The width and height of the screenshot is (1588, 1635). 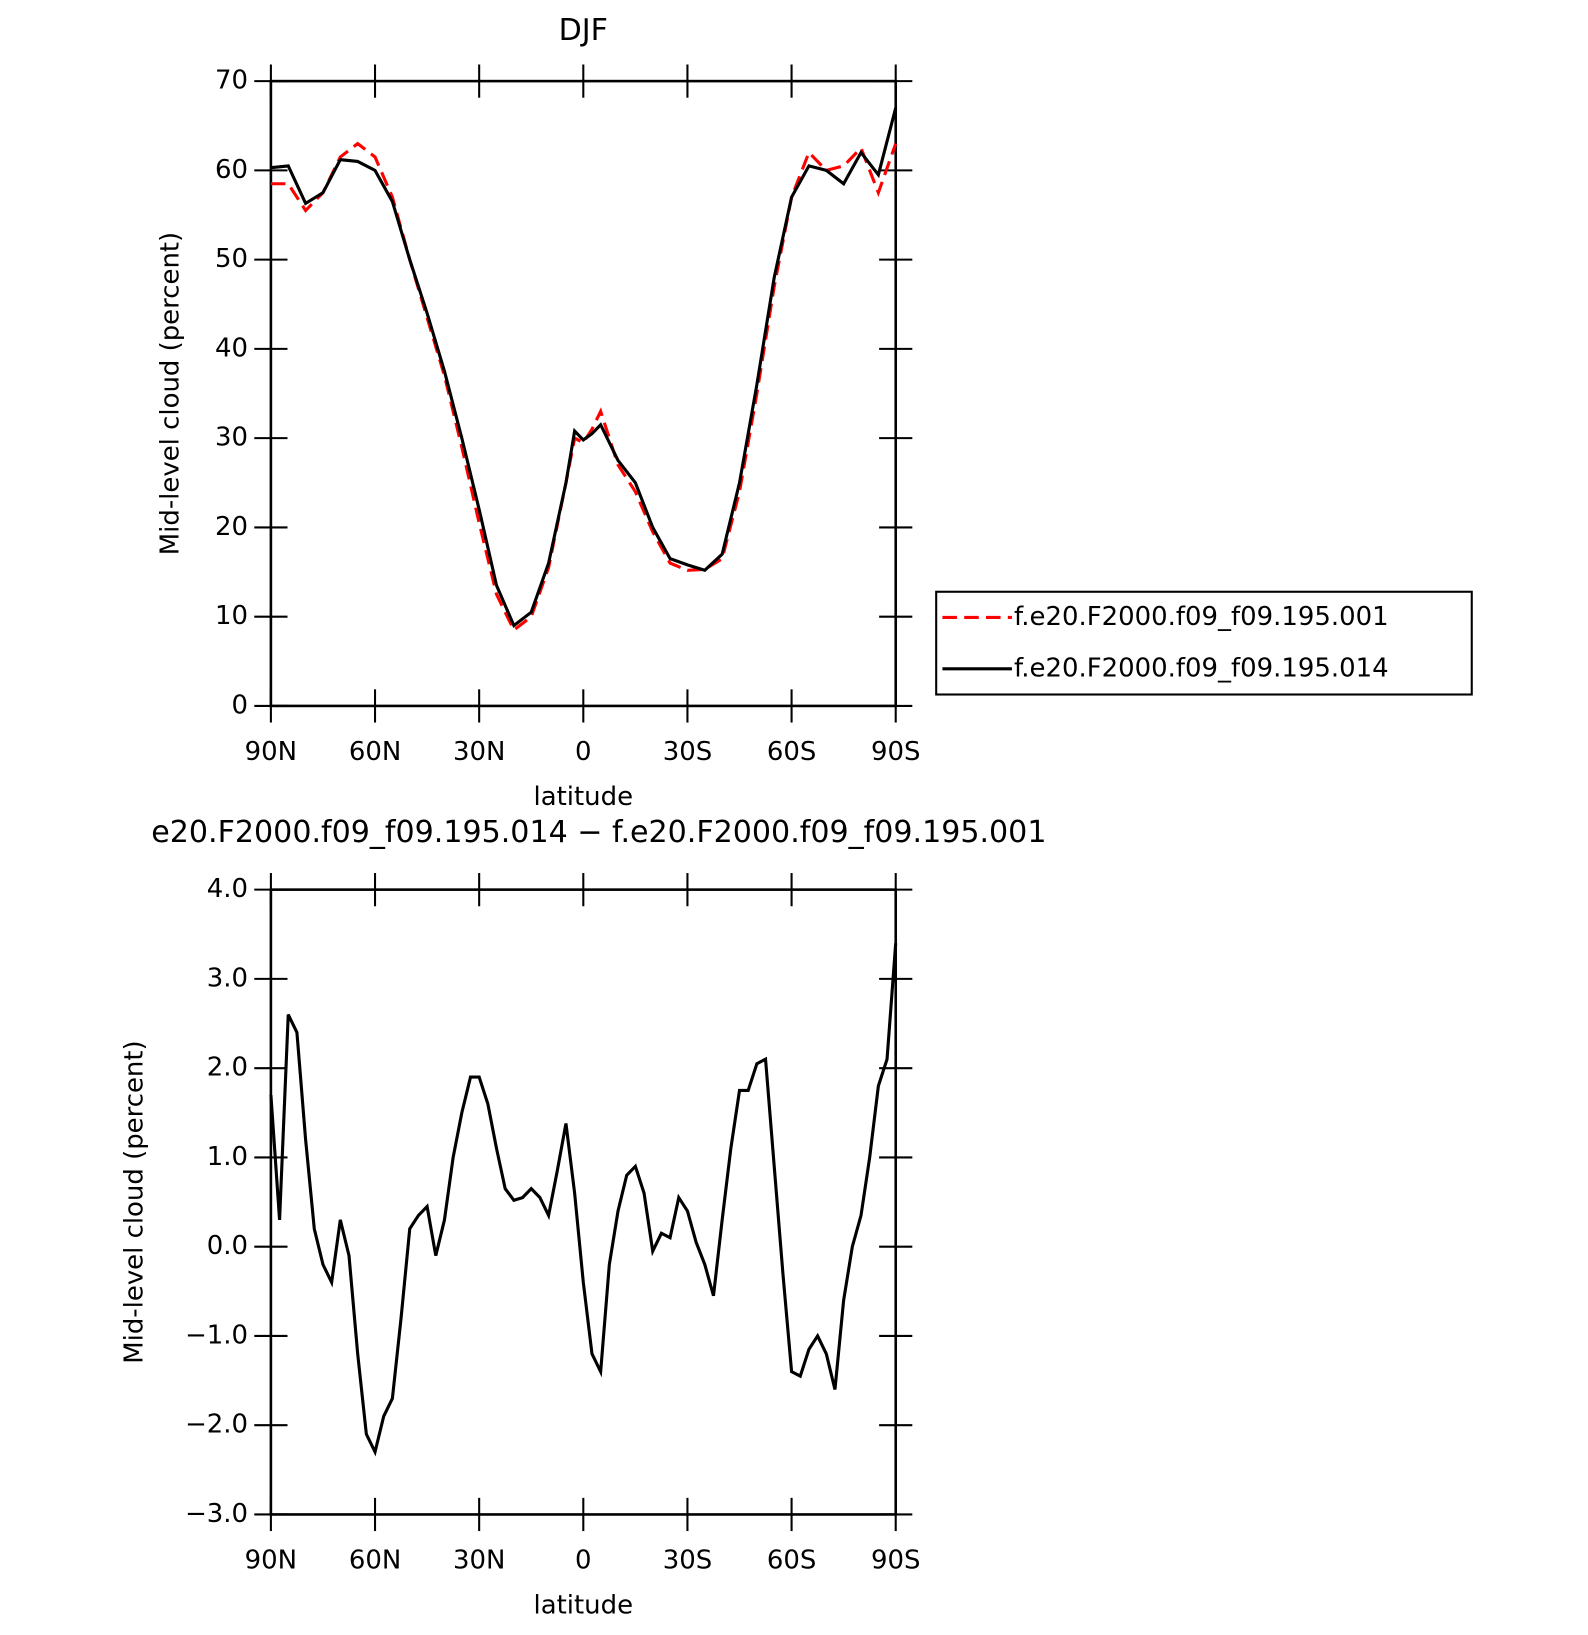 I want to click on legend-label: f.e20.F2000.f09_f09.195.014, so click(x=1201, y=668).